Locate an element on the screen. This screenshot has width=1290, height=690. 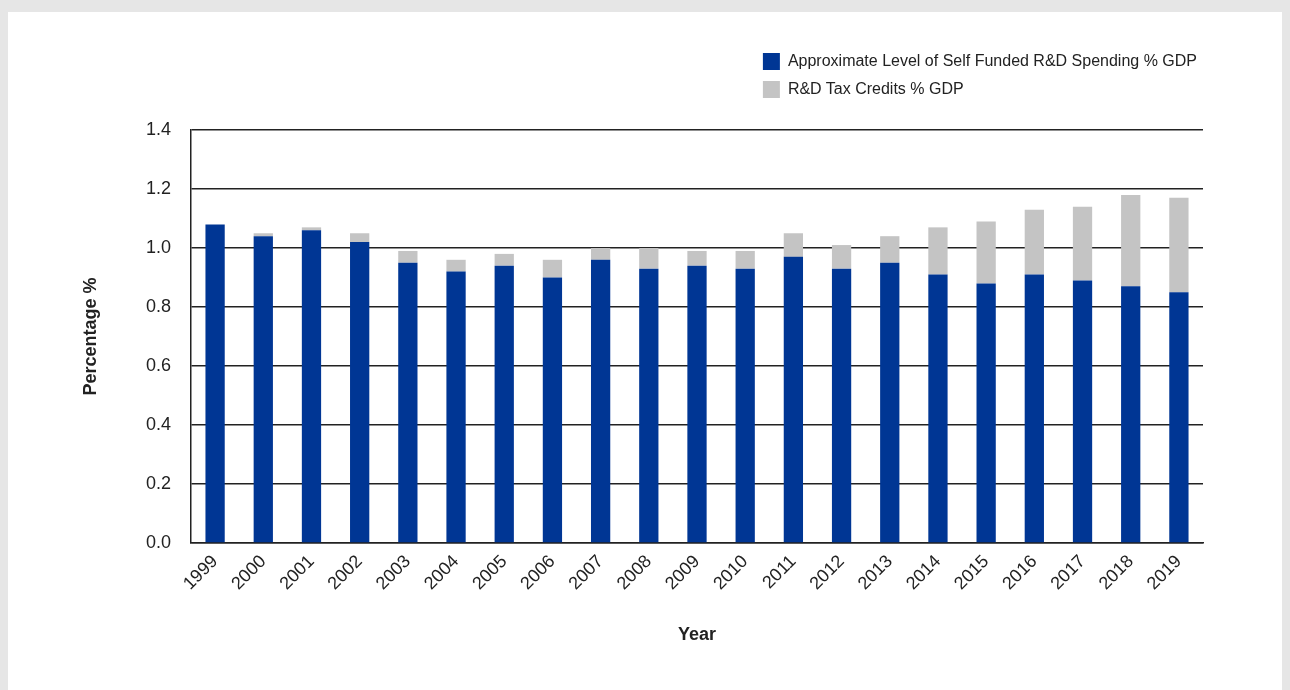
x-axis-title: Year is located at coordinates (697, 634).